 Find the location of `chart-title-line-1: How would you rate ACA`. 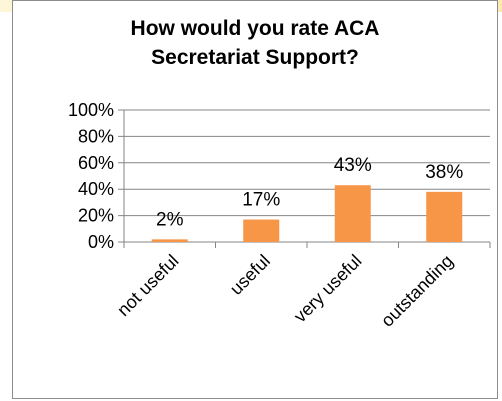

chart-title-line-1: How would you rate ACA is located at coordinates (255, 28).